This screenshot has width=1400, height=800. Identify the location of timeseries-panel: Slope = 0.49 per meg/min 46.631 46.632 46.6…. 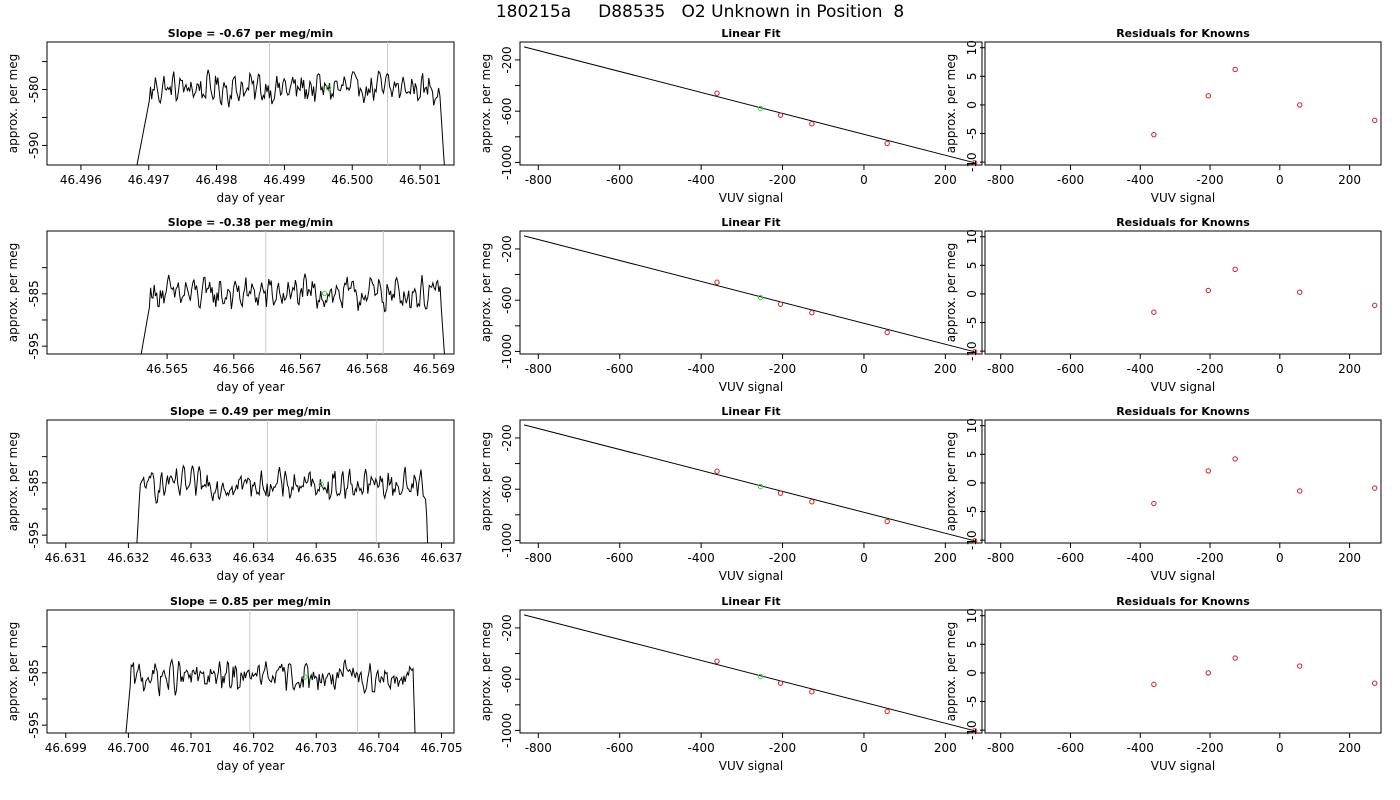
(234, 494).